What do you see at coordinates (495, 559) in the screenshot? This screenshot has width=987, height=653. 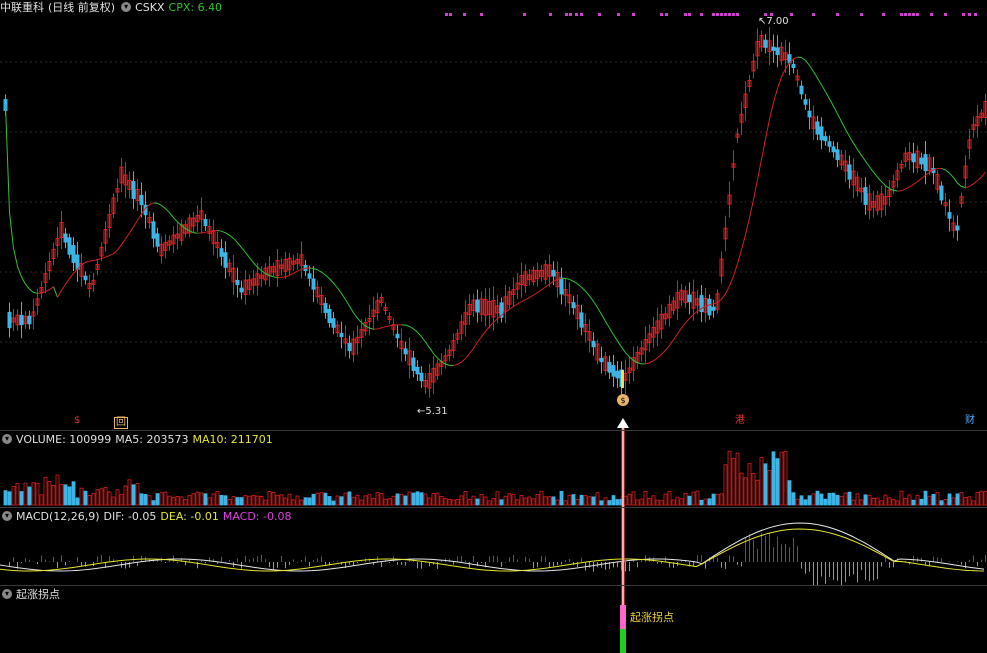 I see `macd-histogram` at bounding box center [495, 559].